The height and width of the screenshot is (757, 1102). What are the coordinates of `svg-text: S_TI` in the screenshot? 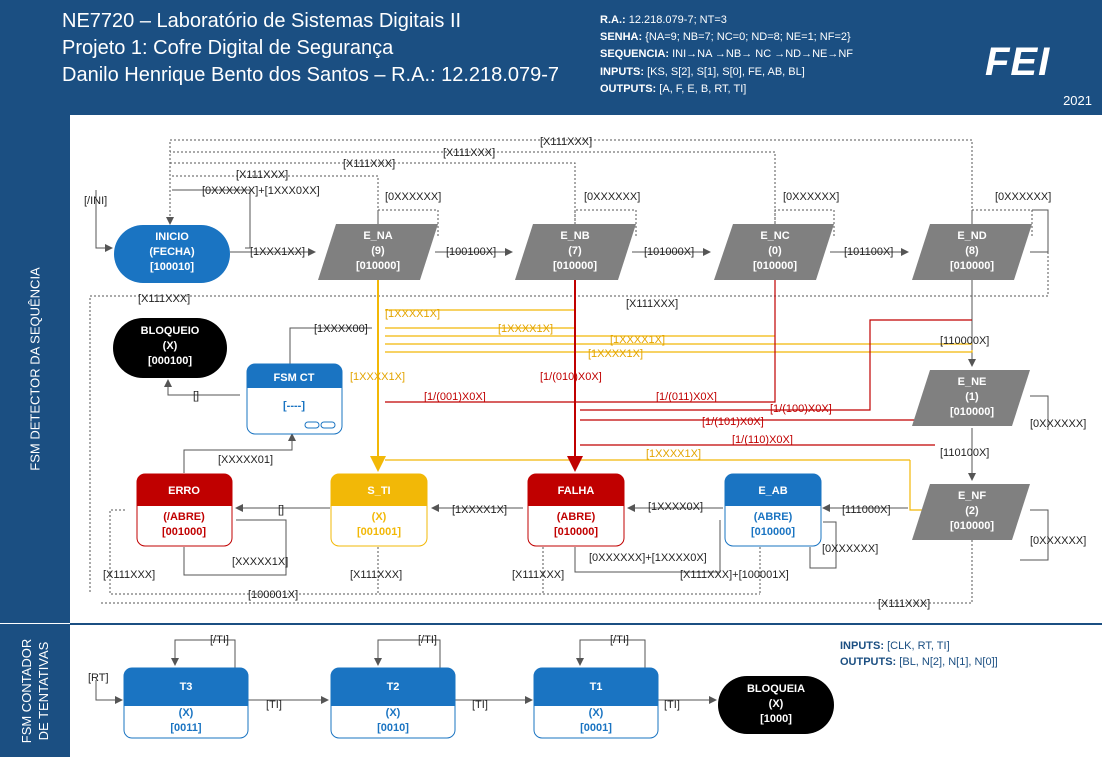 It's located at (378, 491).